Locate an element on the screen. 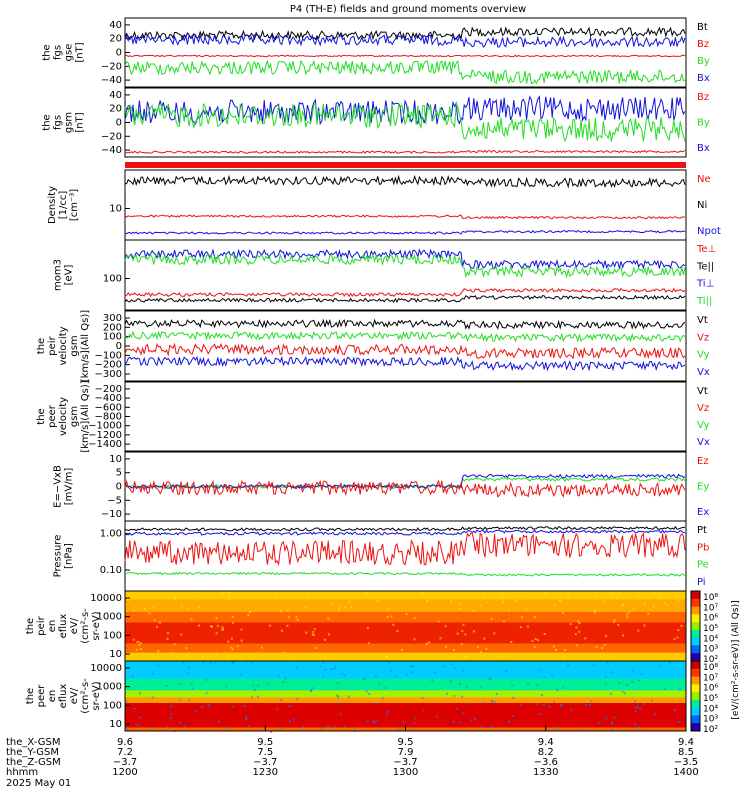 The height and width of the screenshot is (800, 750). legend-entry: By is located at coordinates (703, 61).